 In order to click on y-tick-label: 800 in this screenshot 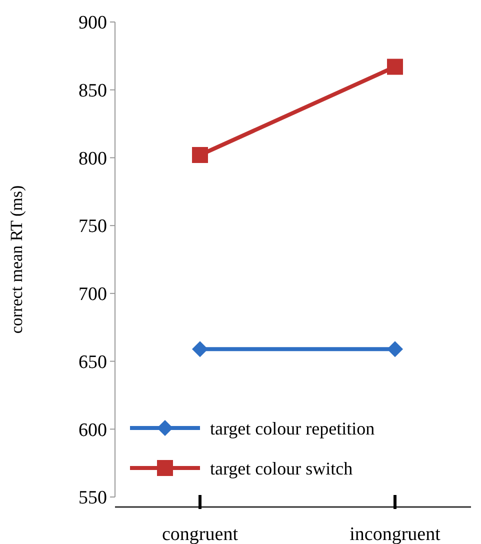, I will do `click(92, 159)`.